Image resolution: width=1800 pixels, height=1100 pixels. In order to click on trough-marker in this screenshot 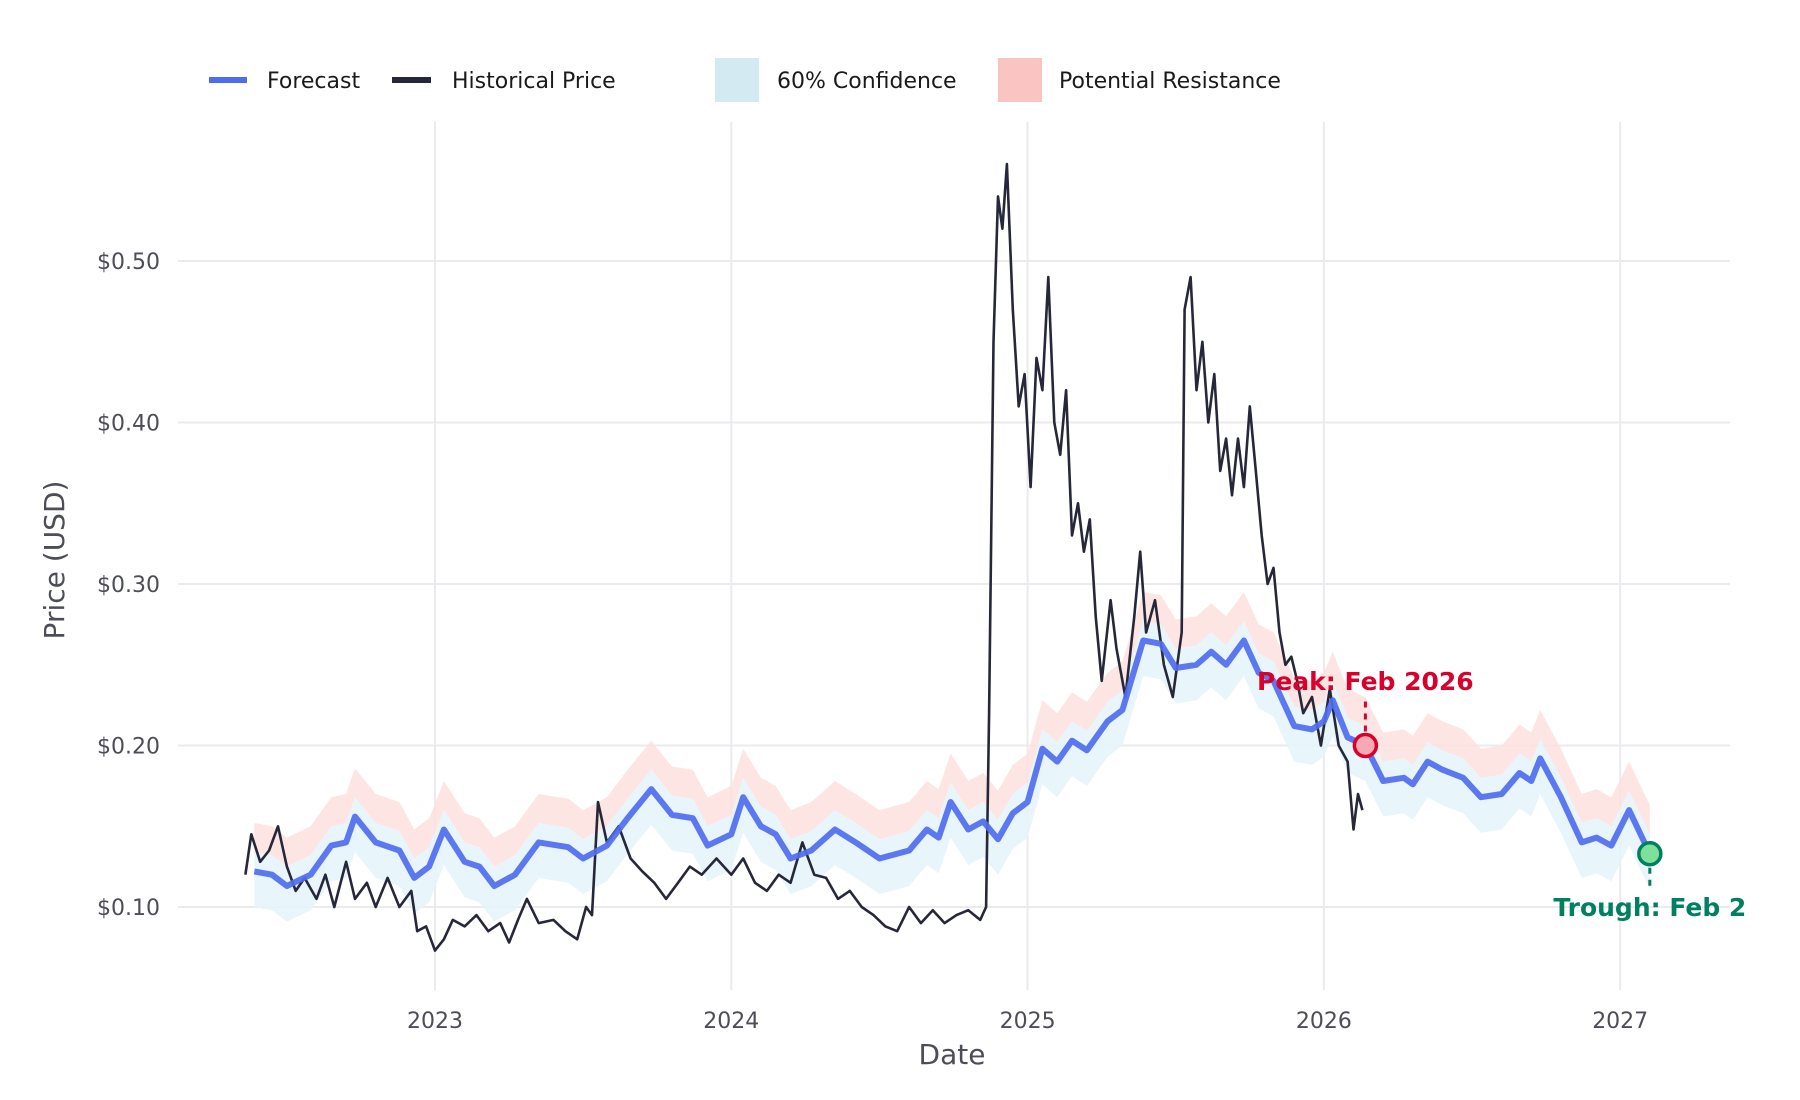, I will do `click(1650, 853)`.